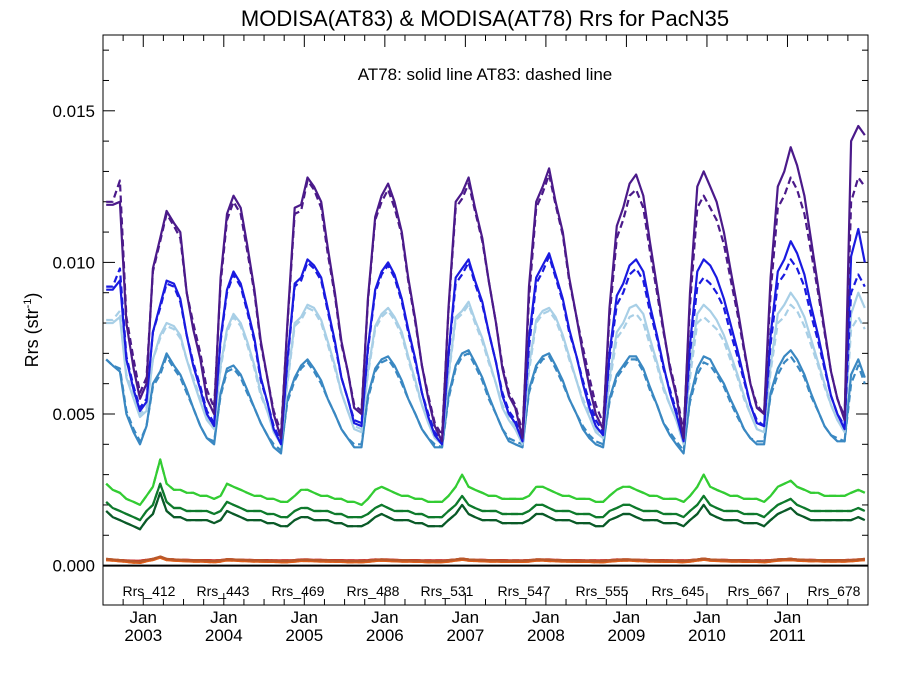 The height and width of the screenshot is (675, 900). I want to click on legend-item-rrs-667: Rrs_667, so click(754, 591).